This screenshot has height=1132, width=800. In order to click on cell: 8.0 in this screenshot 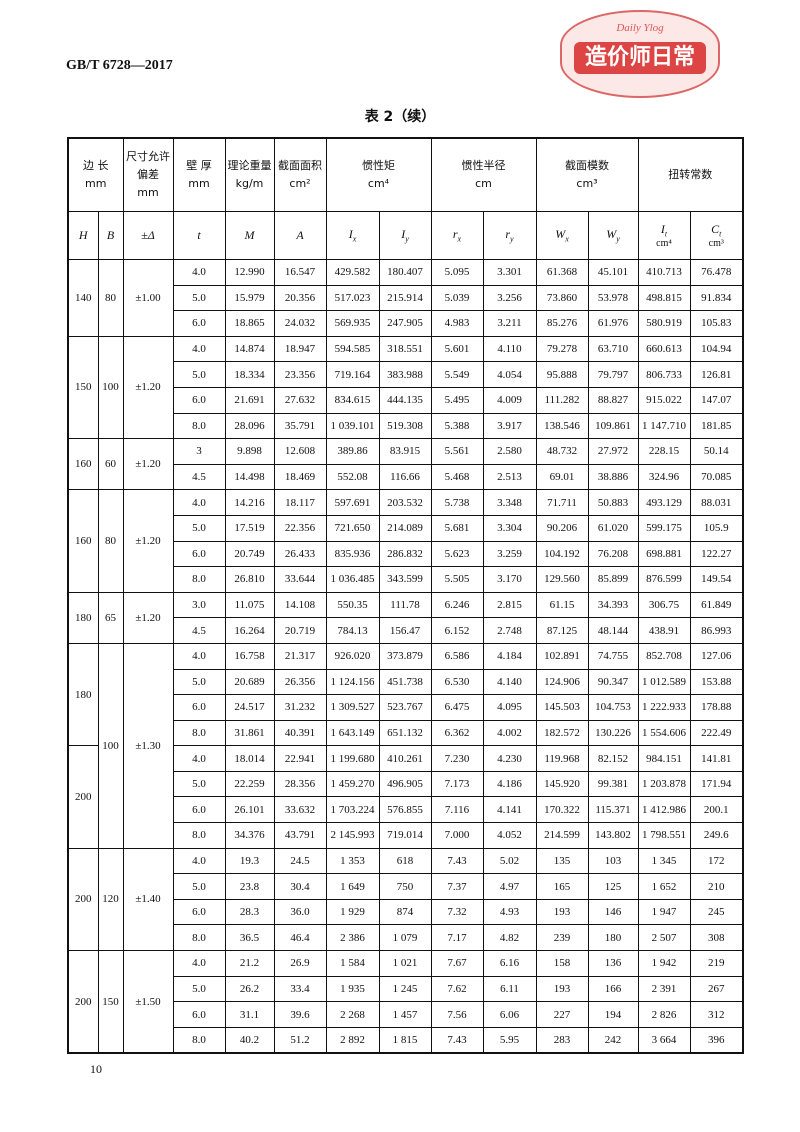, I will do `click(199, 835)`.